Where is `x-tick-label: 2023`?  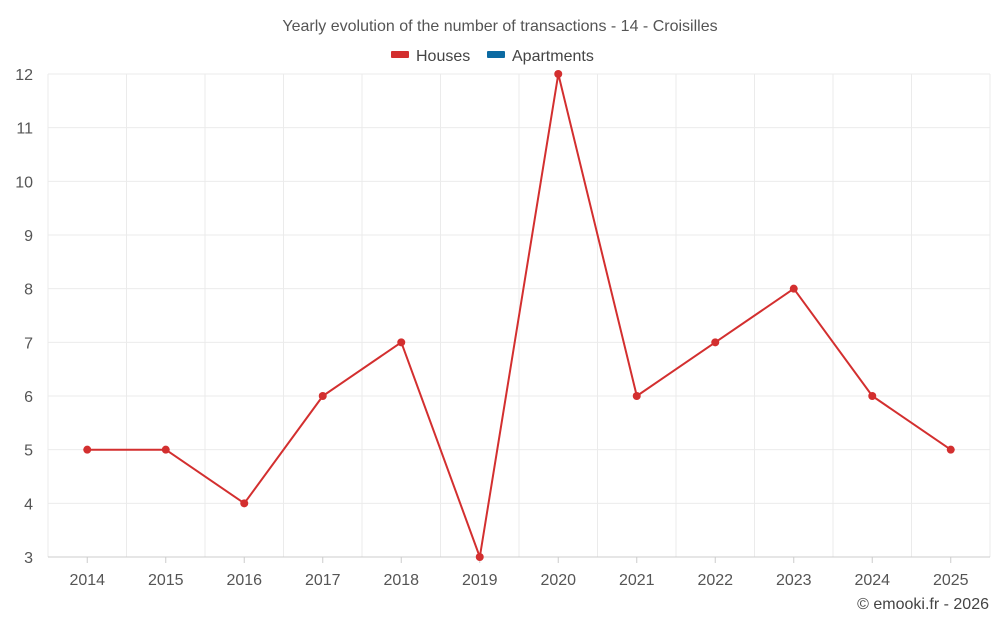
x-tick-label: 2023 is located at coordinates (794, 580).